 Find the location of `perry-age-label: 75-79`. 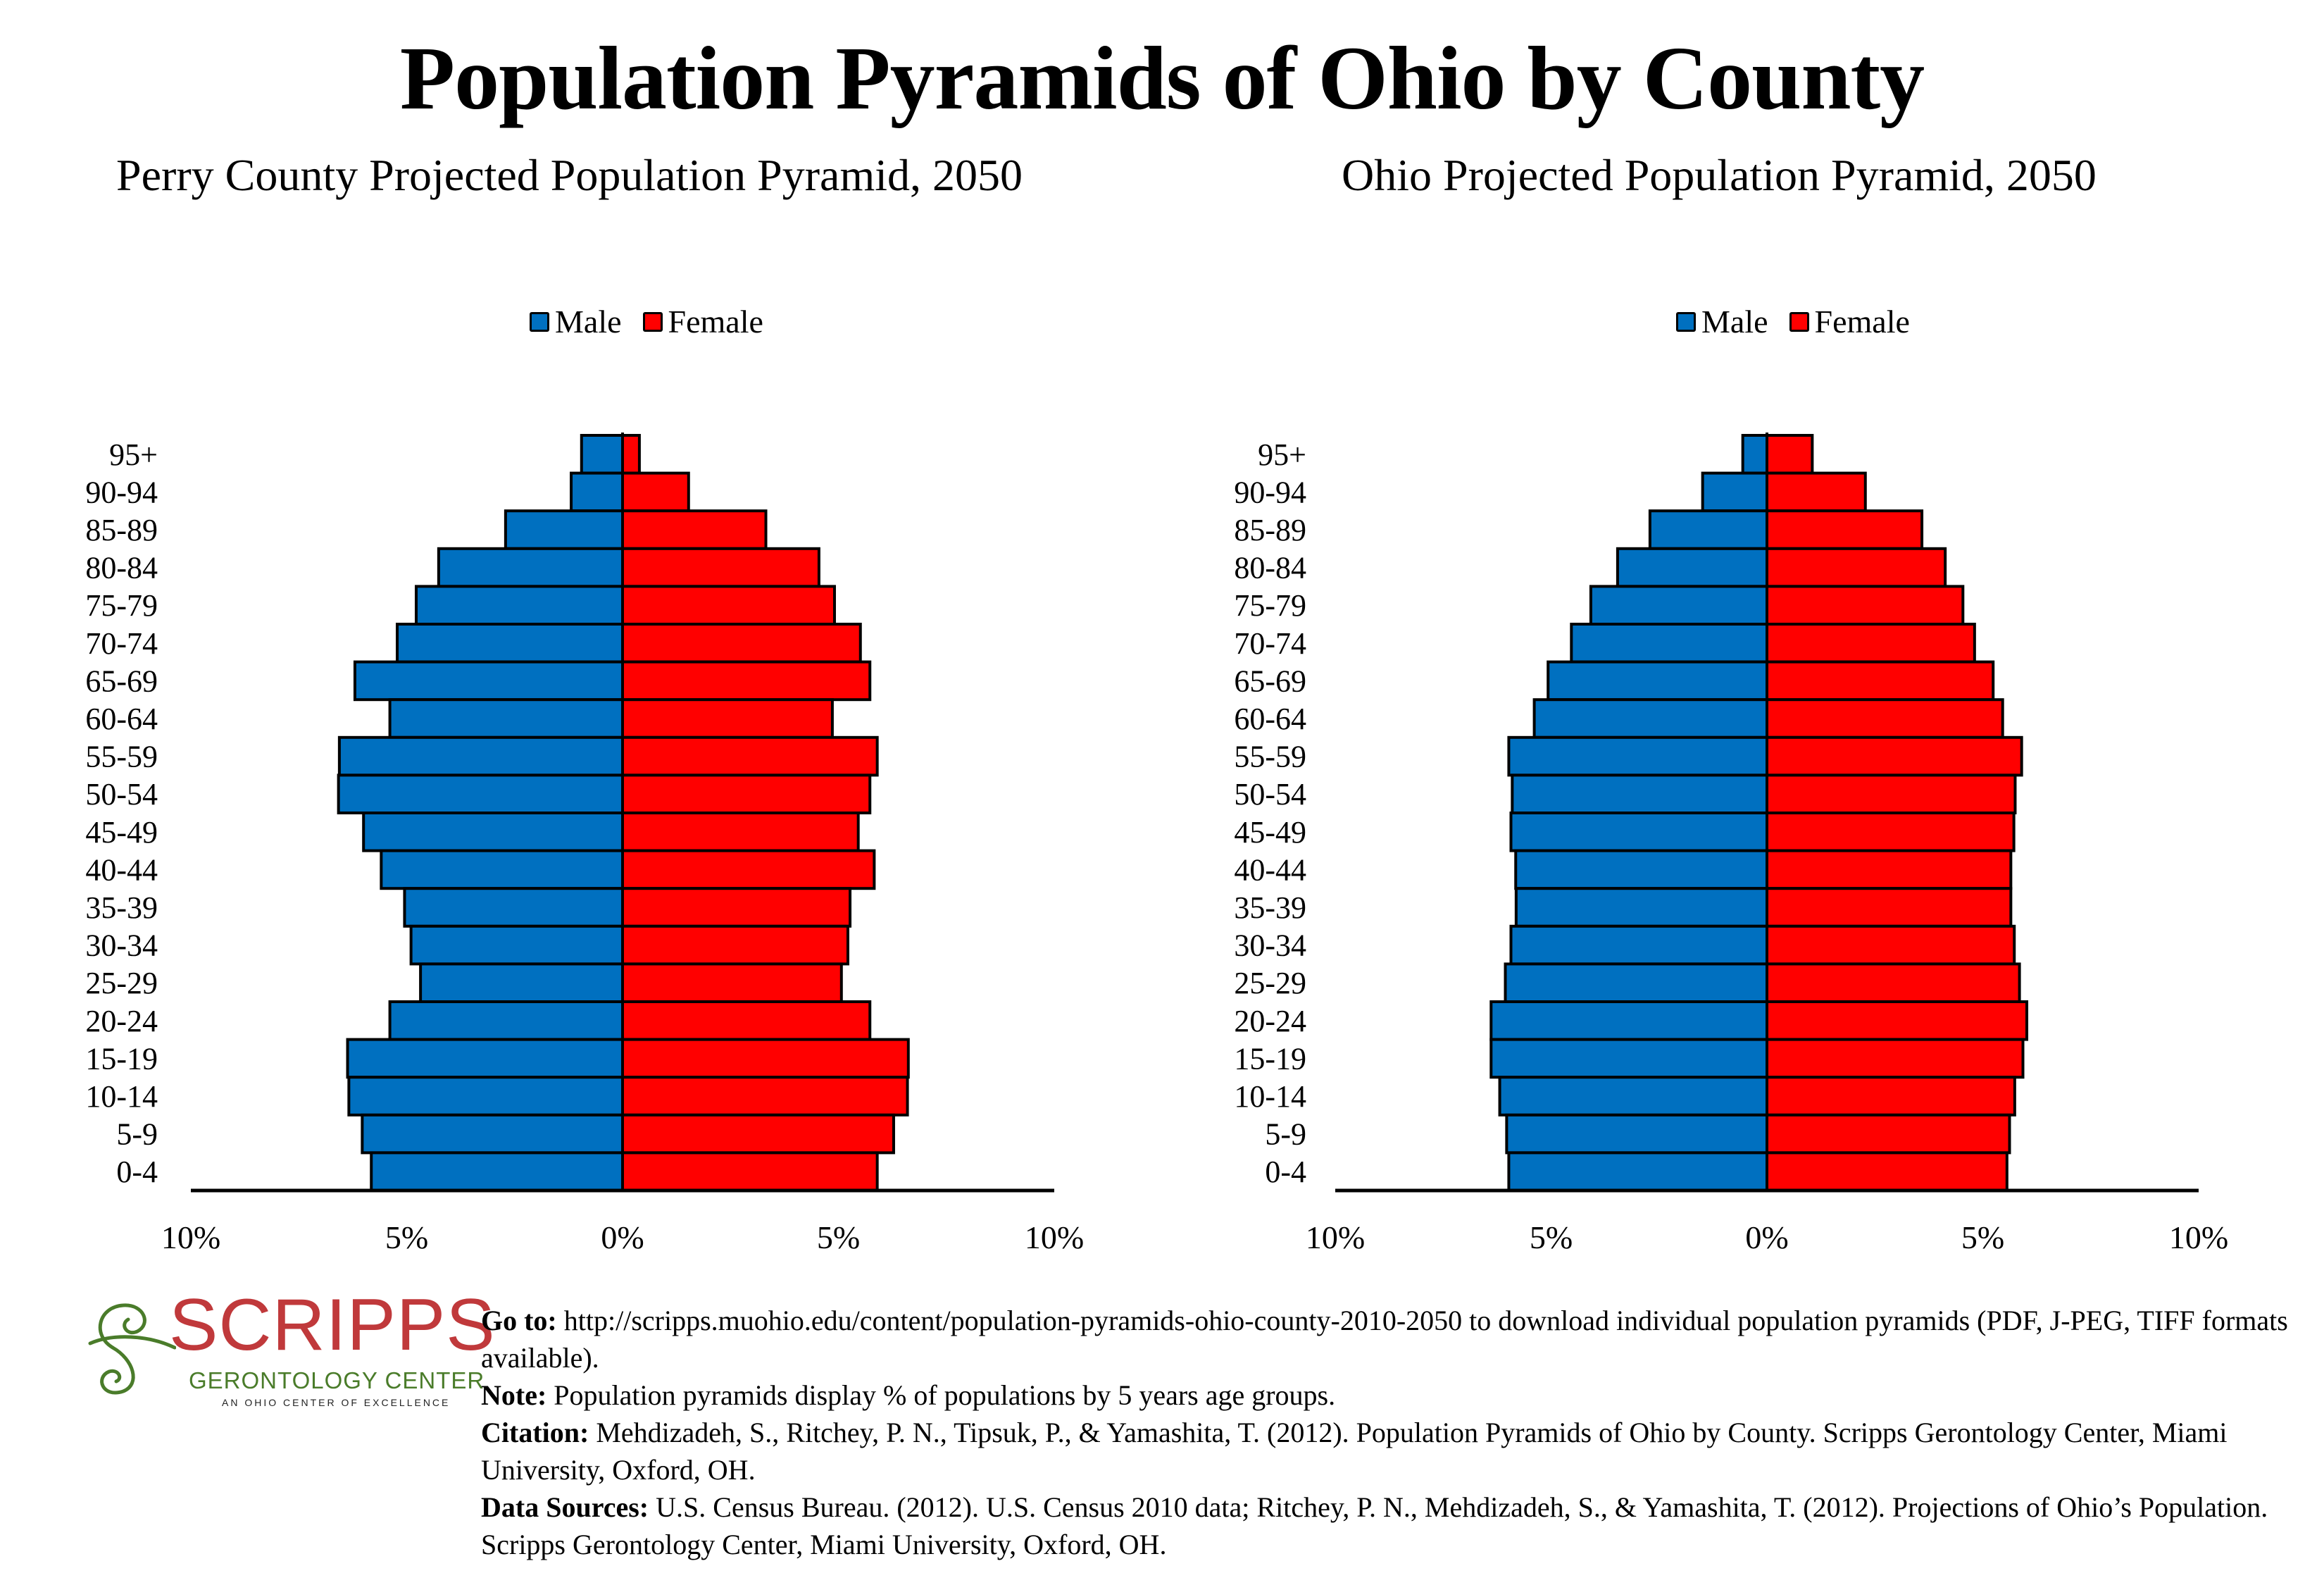

perry-age-label: 75-79 is located at coordinates (121, 605).